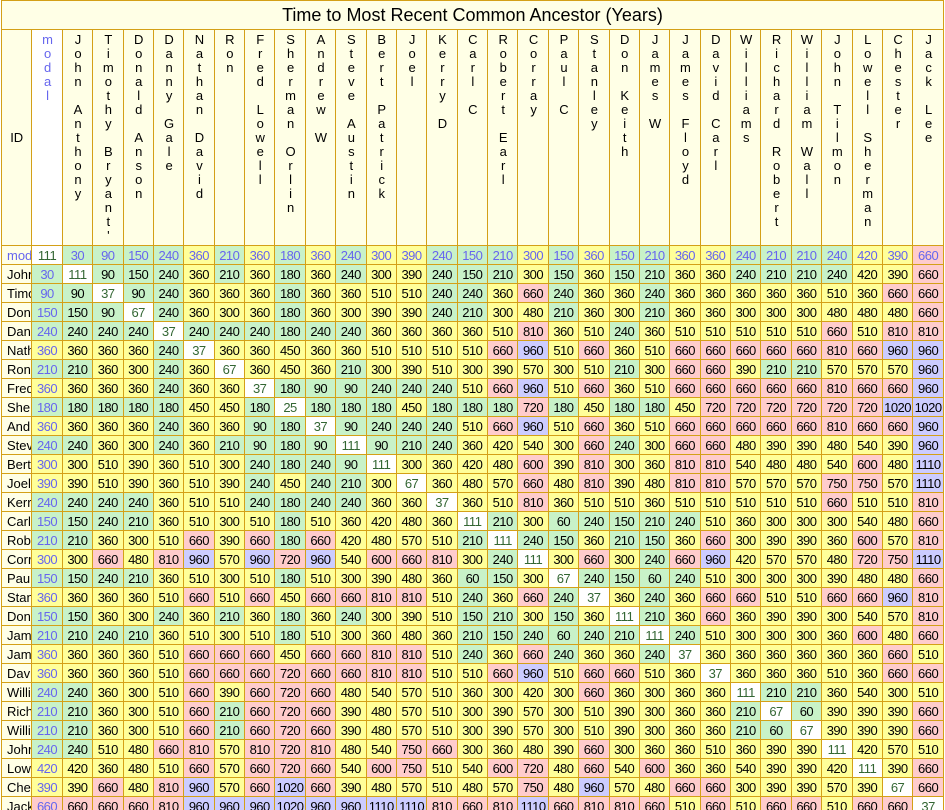  Describe the element at coordinates (685, 407) in the screenshot. I see `tmrca-cell: 450` at that location.